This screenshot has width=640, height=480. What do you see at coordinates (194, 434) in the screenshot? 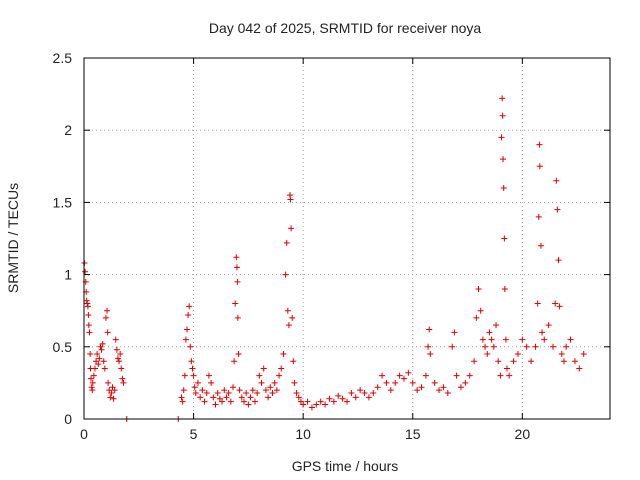
I see `x-tick-label: 5` at bounding box center [194, 434].